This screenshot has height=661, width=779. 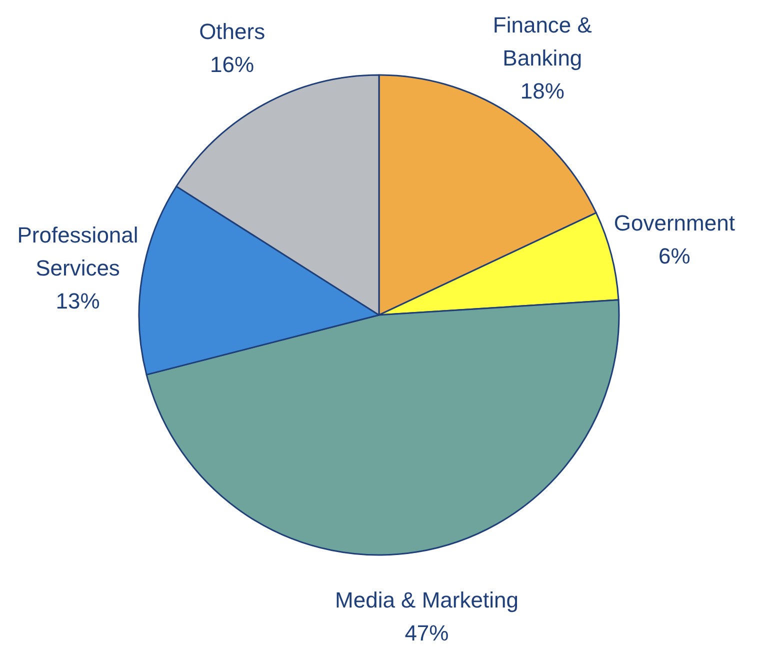 What do you see at coordinates (542, 90) in the screenshot?
I see `data-label: 18%` at bounding box center [542, 90].